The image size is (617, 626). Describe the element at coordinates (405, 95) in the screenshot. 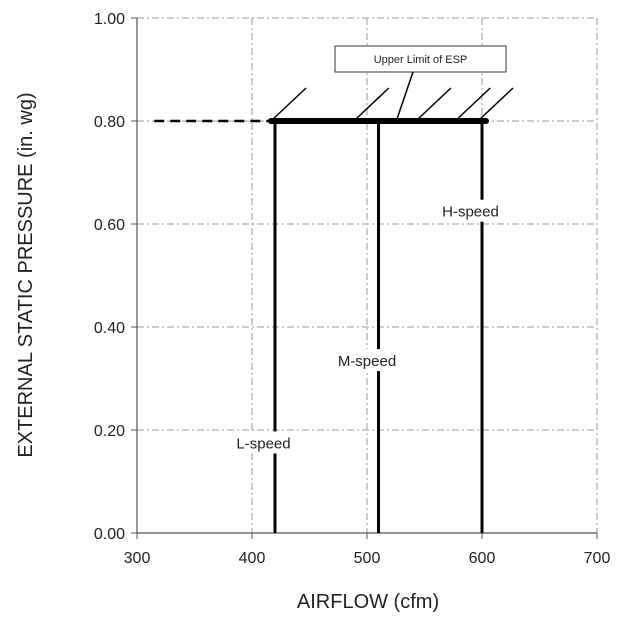

I see `upper-limit-leader-line` at that location.